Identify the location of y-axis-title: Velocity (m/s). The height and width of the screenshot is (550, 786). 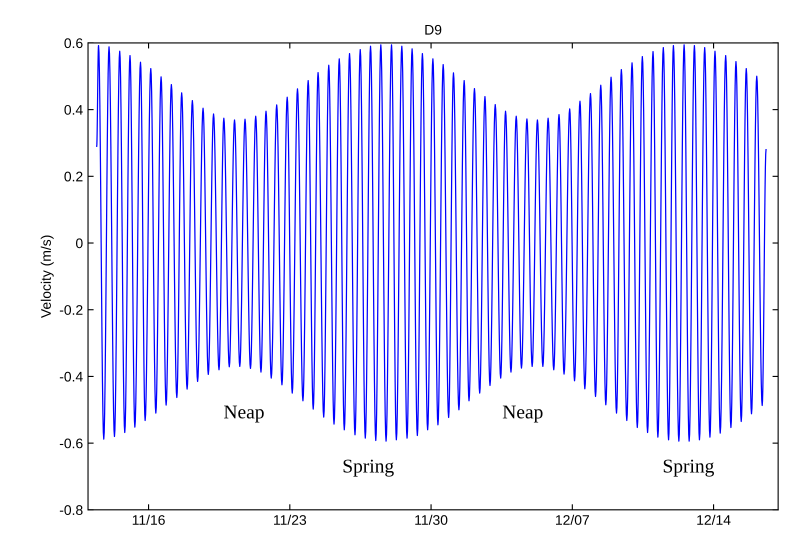
(47, 277).